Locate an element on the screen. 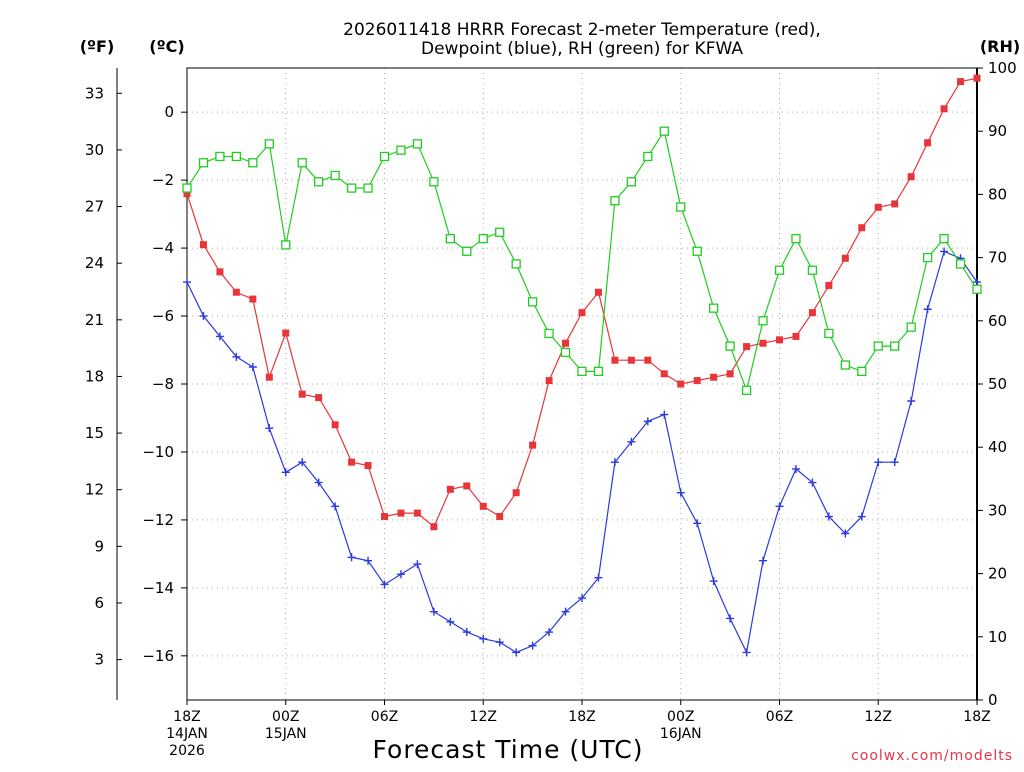  x-tick-label: 18Z is located at coordinates (186, 717).